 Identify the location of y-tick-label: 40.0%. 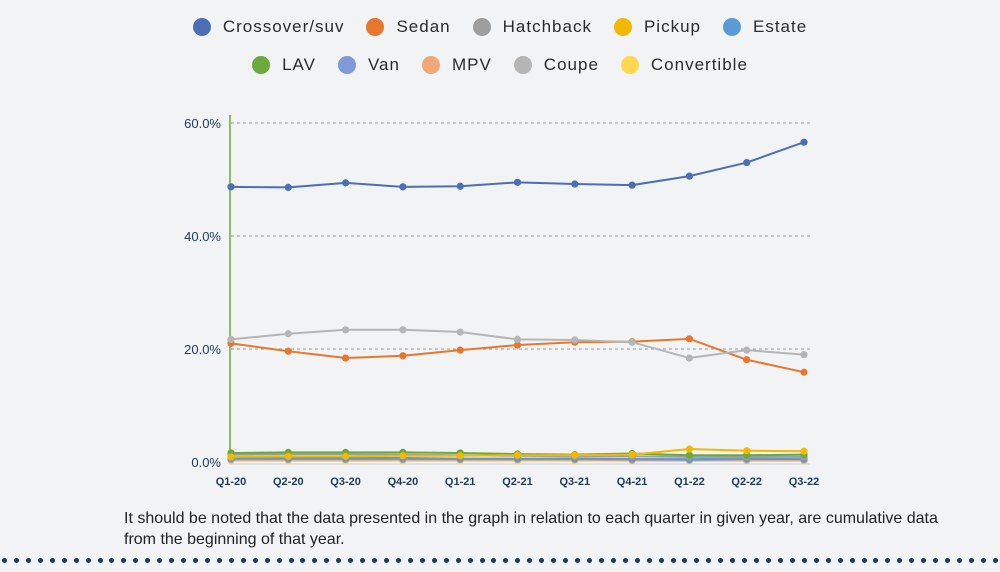
(202, 236).